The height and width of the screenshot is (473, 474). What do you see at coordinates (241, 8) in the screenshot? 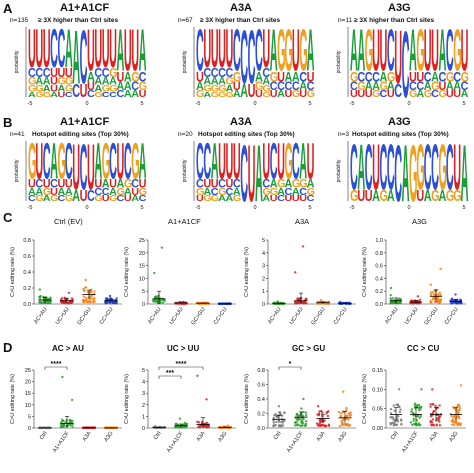
I see `logo-title: A3A` at bounding box center [241, 8].